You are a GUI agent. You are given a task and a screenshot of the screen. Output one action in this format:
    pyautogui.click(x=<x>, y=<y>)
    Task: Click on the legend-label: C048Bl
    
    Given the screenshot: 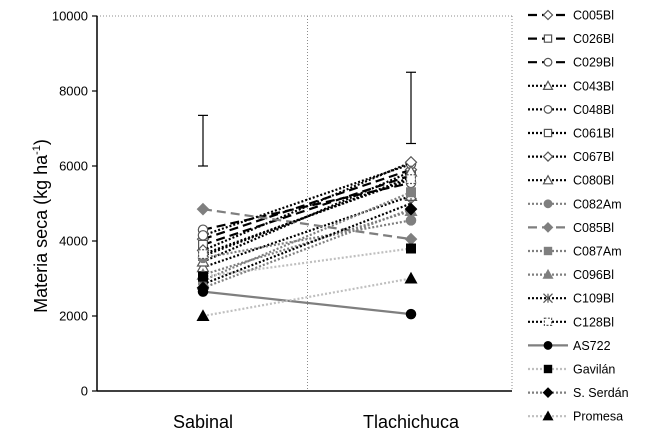 What is the action you would take?
    pyautogui.click(x=593, y=110)
    